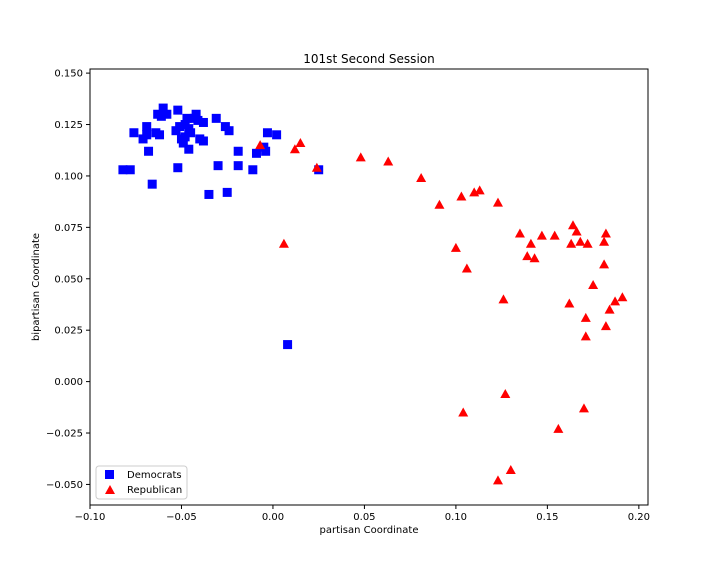 The width and height of the screenshot is (720, 576). I want to click on y-axis-title: bipartisan Coordinate, so click(36, 287).